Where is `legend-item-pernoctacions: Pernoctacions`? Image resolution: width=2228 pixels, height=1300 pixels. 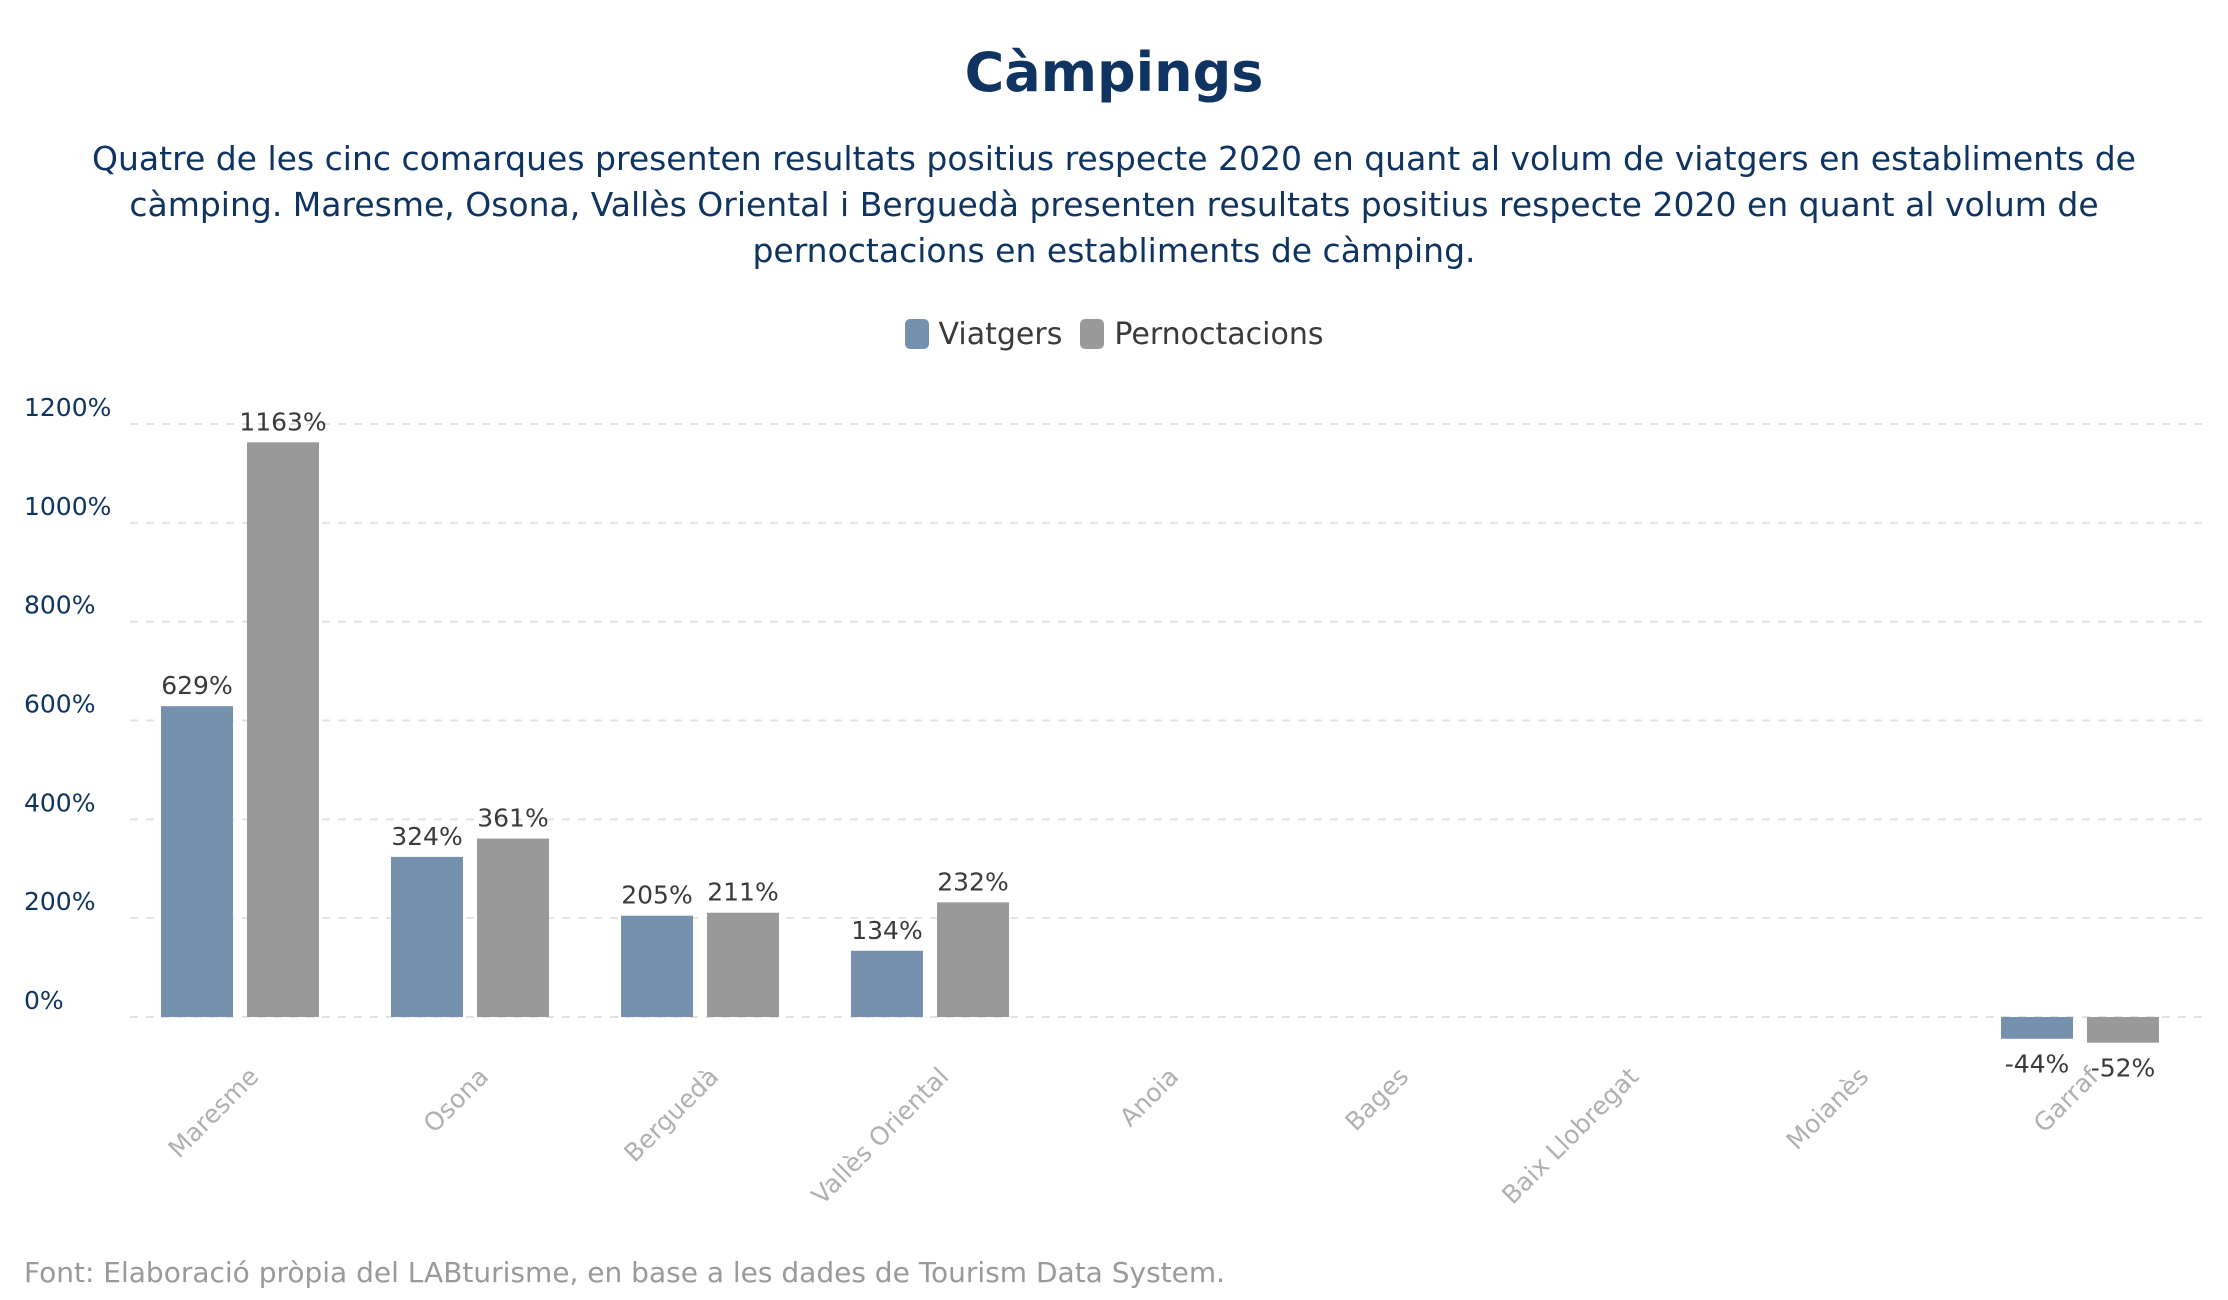 legend-item-pernoctacions: Pernoctacions is located at coordinates (1201, 334).